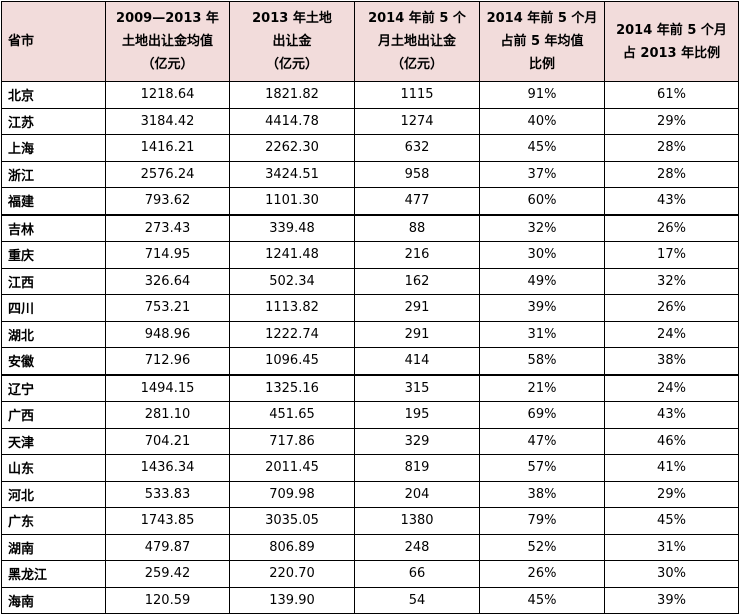 This screenshot has width=739, height=614. I want to click on cell-province: 安徽, so click(53, 361).